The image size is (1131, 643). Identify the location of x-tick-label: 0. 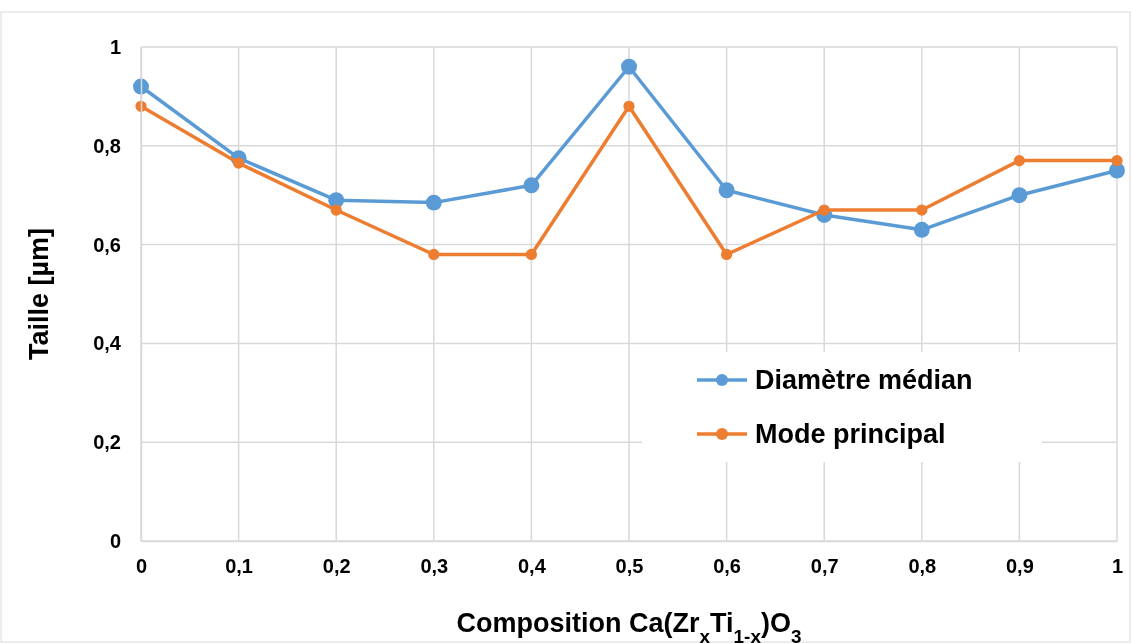
(141, 566).